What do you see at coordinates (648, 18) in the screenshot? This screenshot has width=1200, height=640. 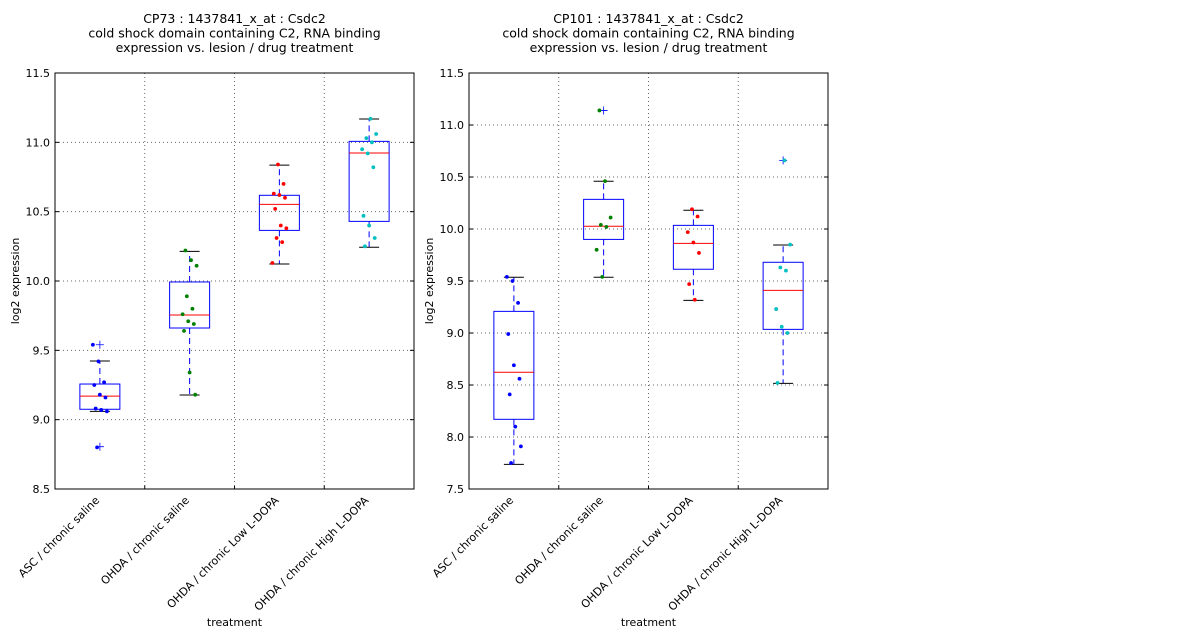 I see `chart-title-line: CP101 : 1437841_x_at : Csdc2` at bounding box center [648, 18].